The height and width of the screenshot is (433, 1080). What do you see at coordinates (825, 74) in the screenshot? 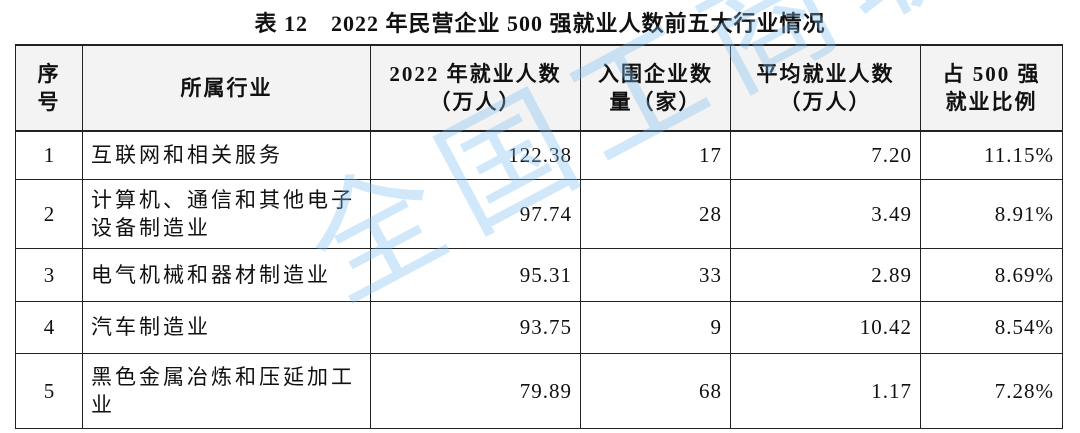
I see `header-line: 平均就业人数` at bounding box center [825, 74].